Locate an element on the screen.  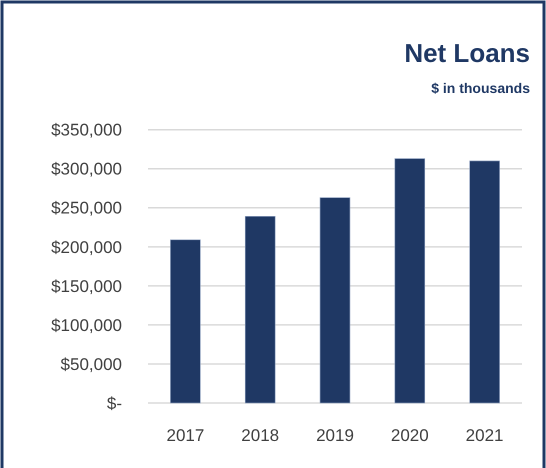
y-tick-label: $200,000 is located at coordinates (86, 247).